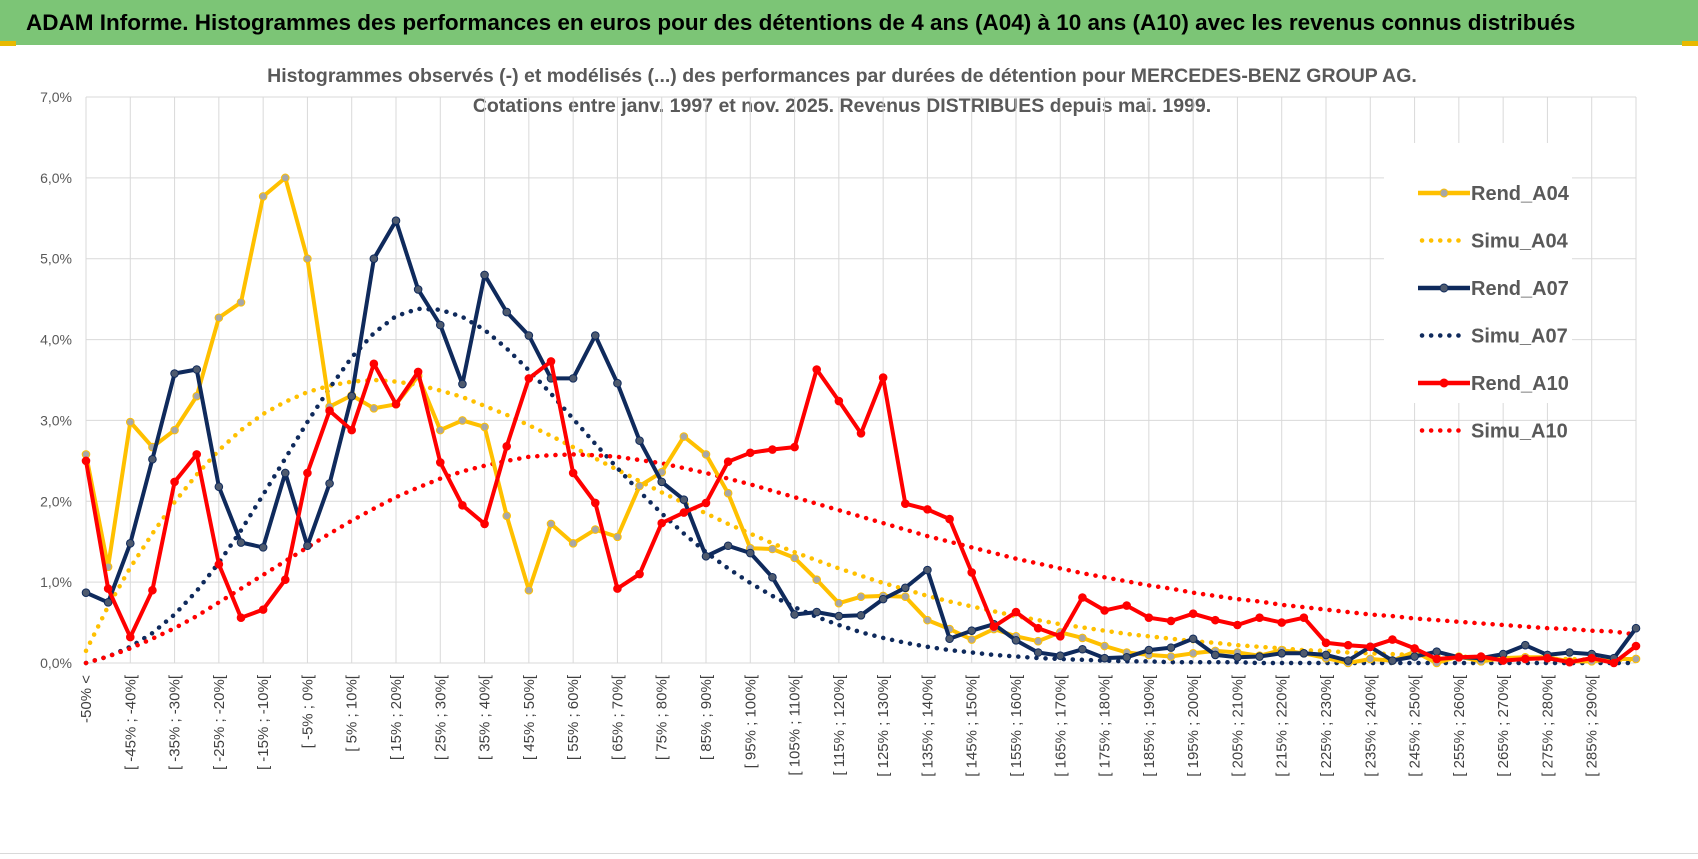 The height and width of the screenshot is (859, 1698). What do you see at coordinates (839, 724) in the screenshot?
I see `x-tick-label: [ 115% ; 120%[` at bounding box center [839, 724].